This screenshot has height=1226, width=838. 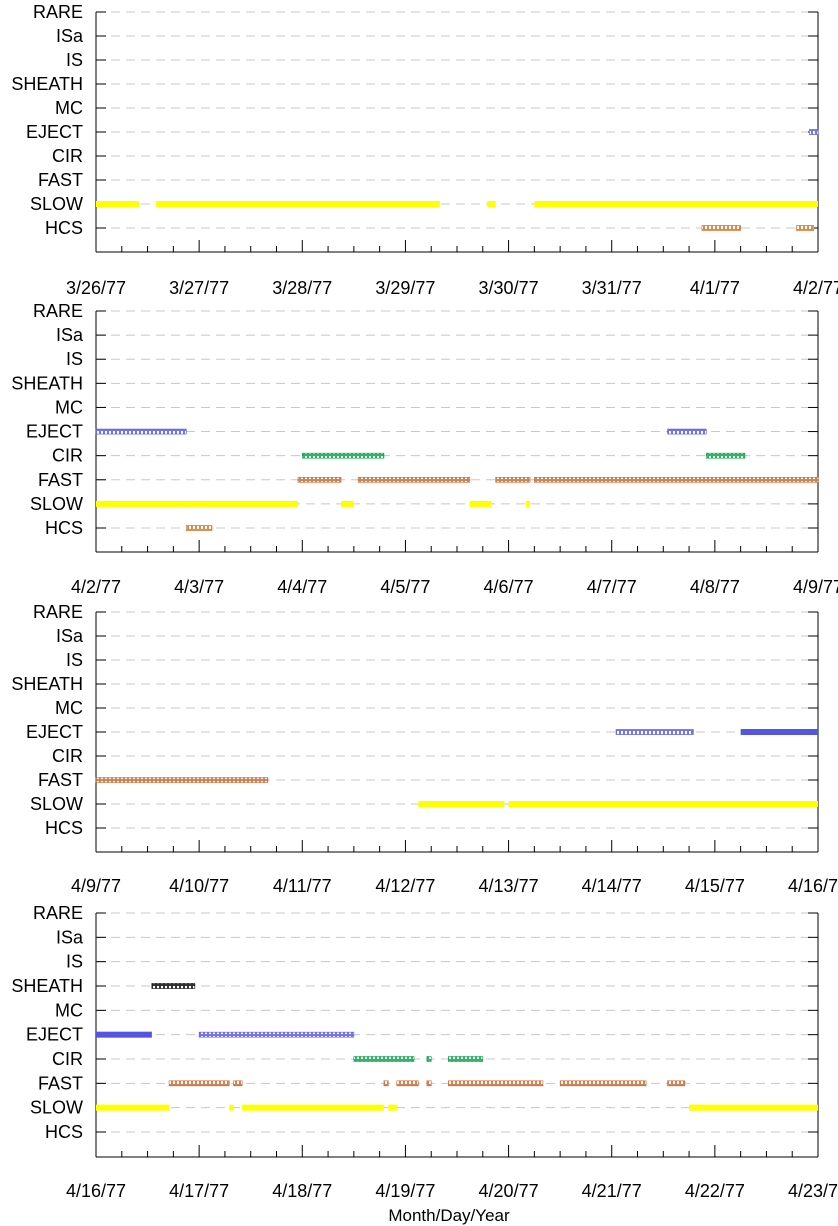 What do you see at coordinates (612, 1191) in the screenshot?
I see `x-tick-label: 4/21/77` at bounding box center [612, 1191].